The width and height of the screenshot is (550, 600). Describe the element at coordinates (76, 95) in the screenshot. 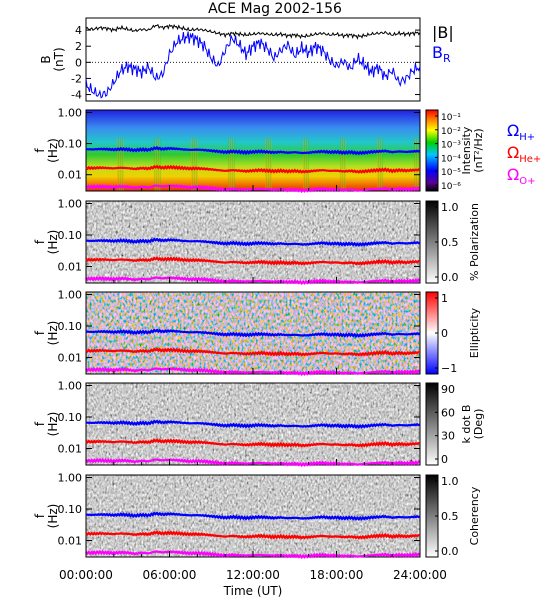

I see `b-ytick-label: -4` at that location.